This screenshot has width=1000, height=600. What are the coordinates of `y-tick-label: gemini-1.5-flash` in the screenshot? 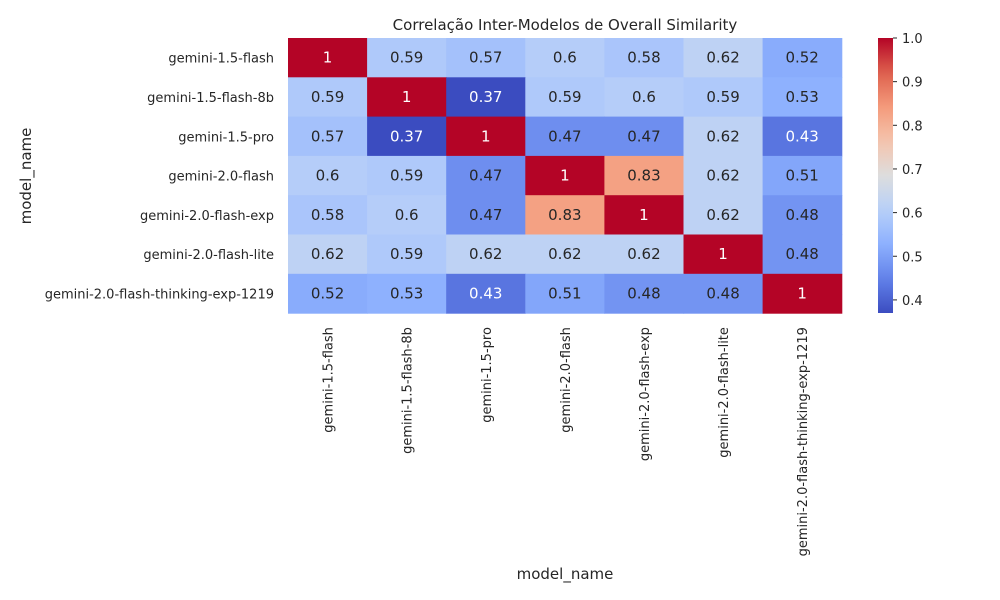 It's located at (221, 59).